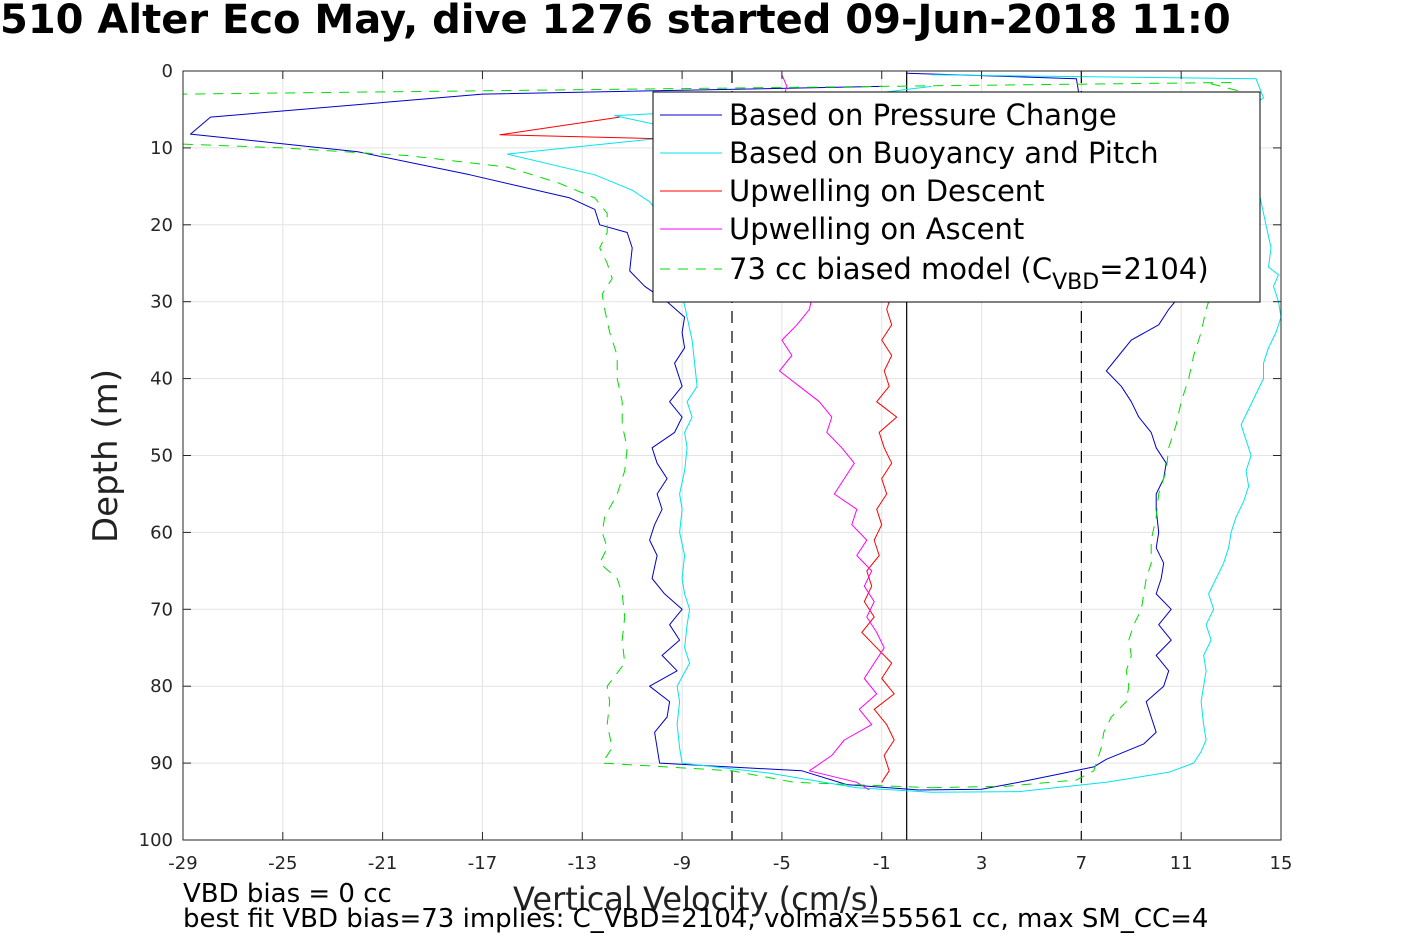  Describe the element at coordinates (882, 863) in the screenshot. I see `x-tick-label: -1` at that location.